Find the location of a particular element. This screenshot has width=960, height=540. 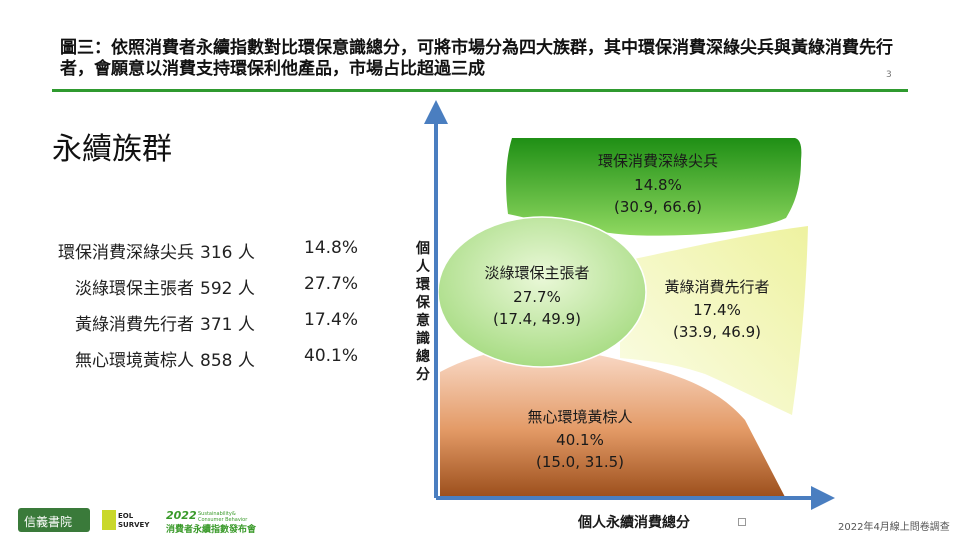

header-divider is located at coordinates (480, 90).